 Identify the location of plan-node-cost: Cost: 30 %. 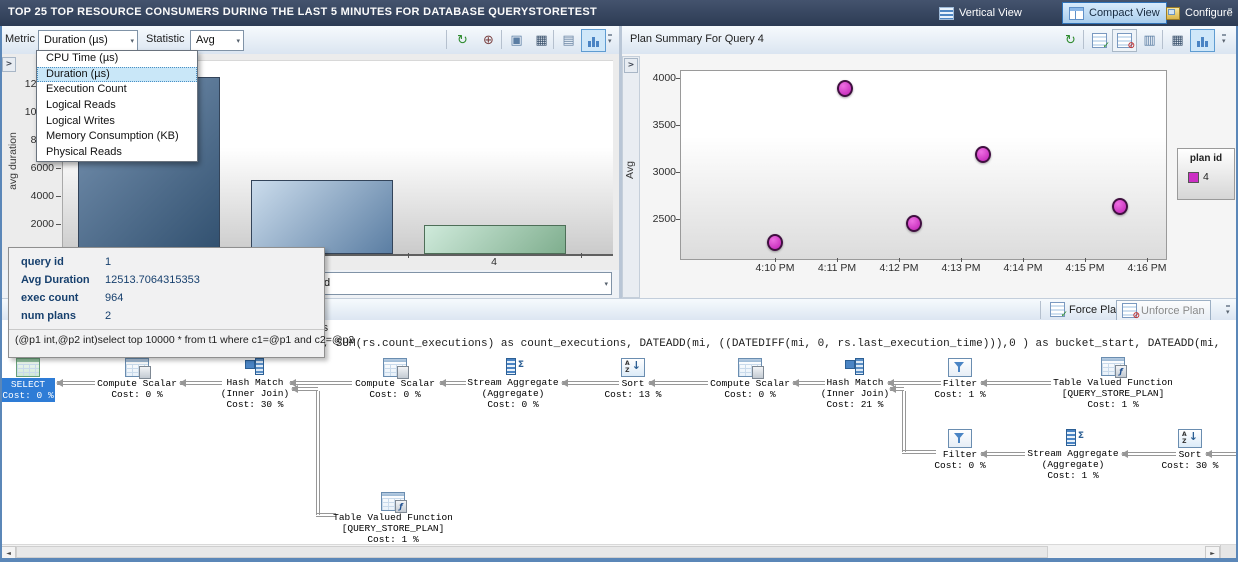
(1190, 465).